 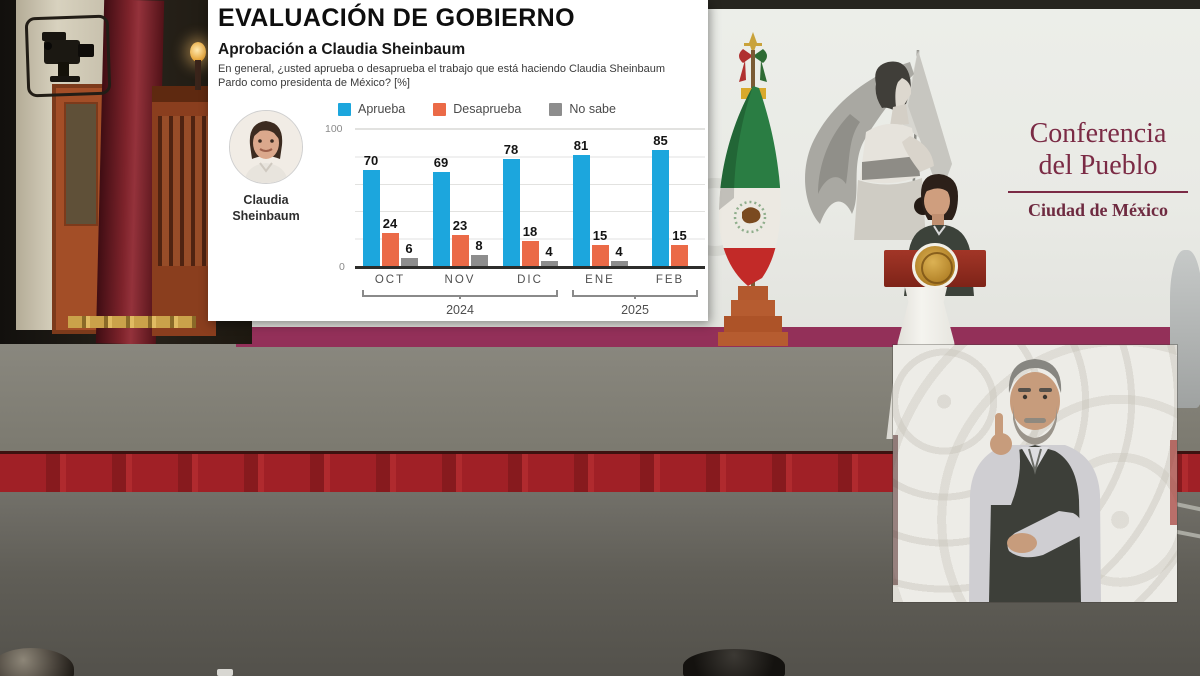 I want to click on bar-unit: 18, so click(x=530, y=245).